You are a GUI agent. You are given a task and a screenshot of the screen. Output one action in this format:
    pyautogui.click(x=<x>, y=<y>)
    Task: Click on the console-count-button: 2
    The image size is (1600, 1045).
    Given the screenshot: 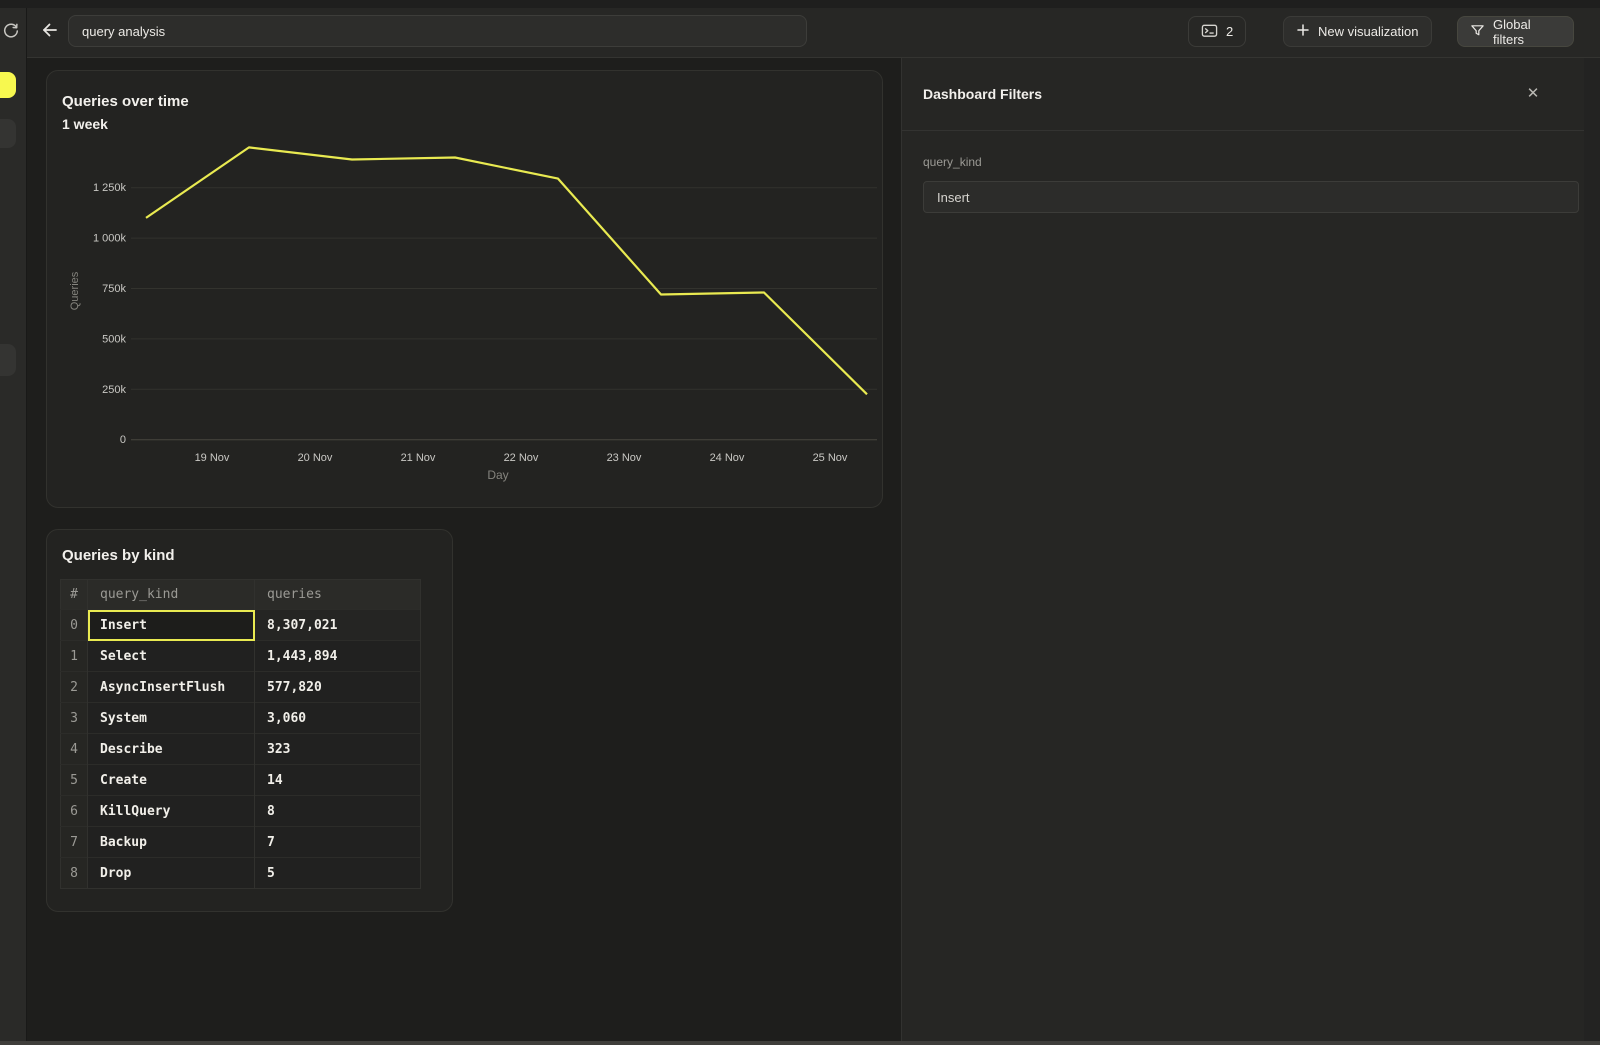 What is the action you would take?
    pyautogui.click(x=1217, y=31)
    